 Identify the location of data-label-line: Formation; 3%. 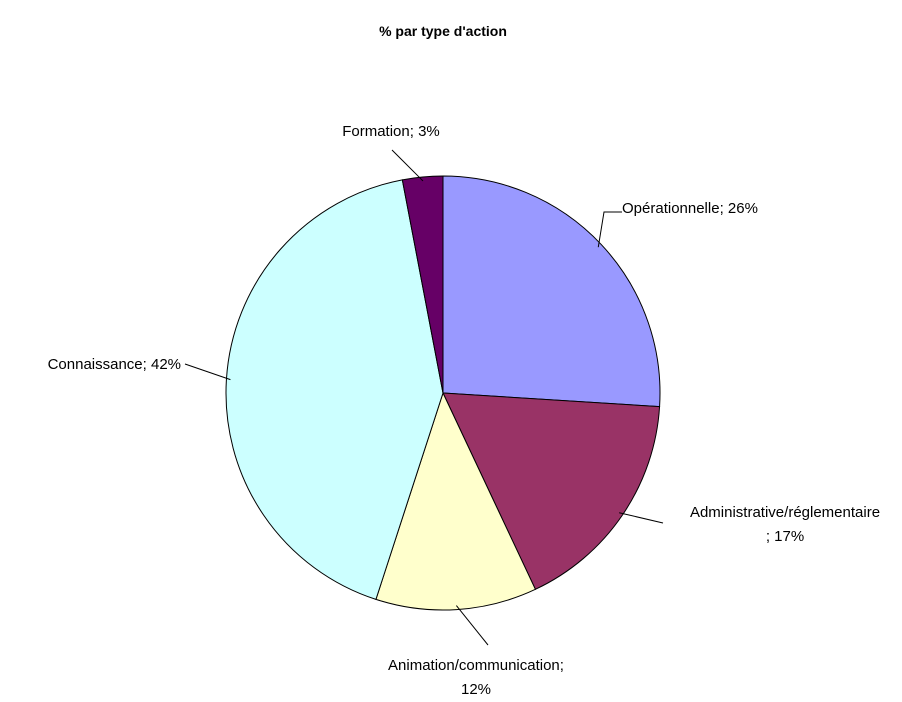
(391, 131).